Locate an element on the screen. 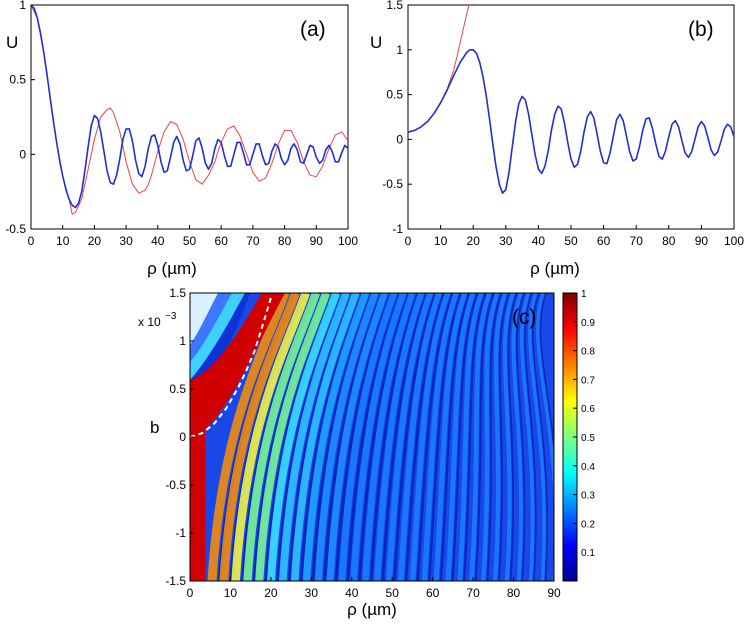 The height and width of the screenshot is (639, 747). panel-b-xtick-label: 40 is located at coordinates (539, 241).